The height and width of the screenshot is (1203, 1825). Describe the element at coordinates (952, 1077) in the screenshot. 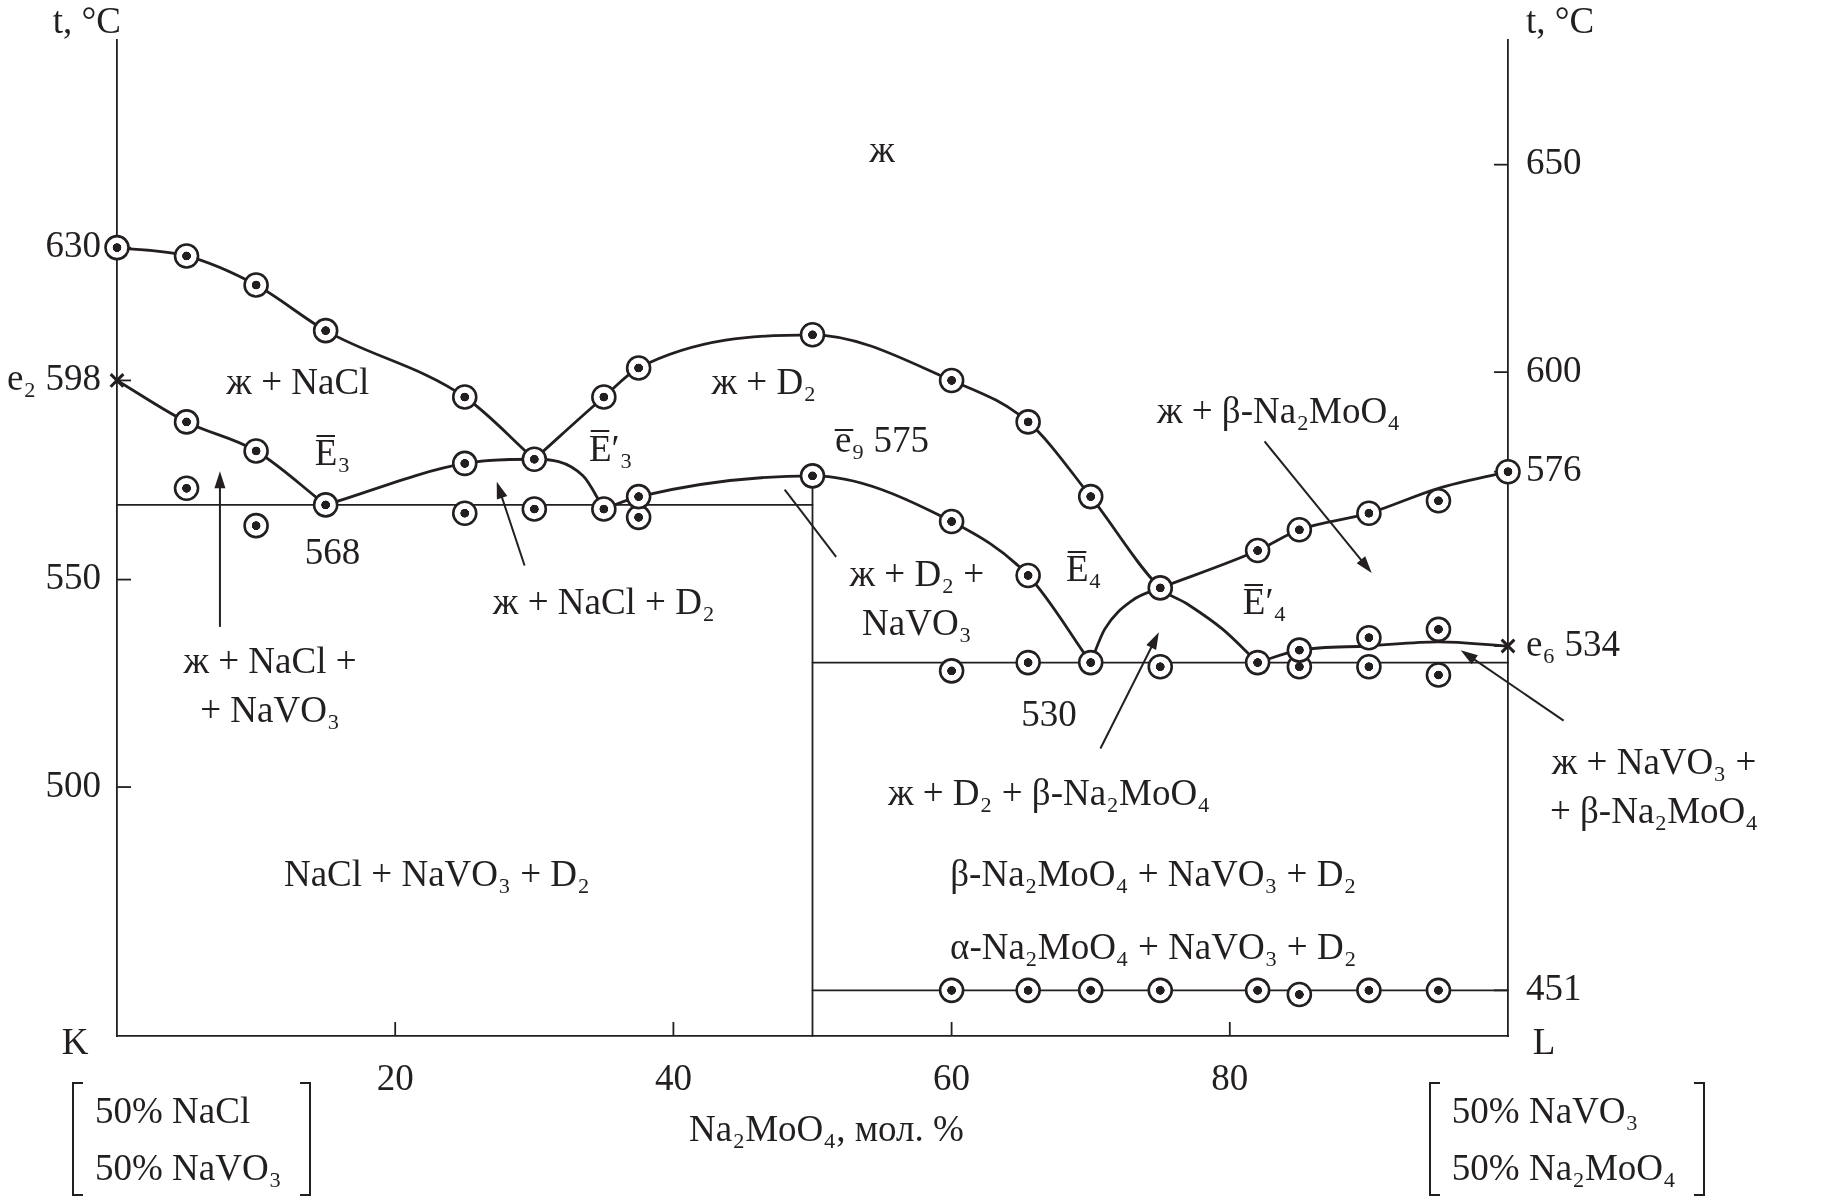

I see `x-tick-label: 60` at that location.